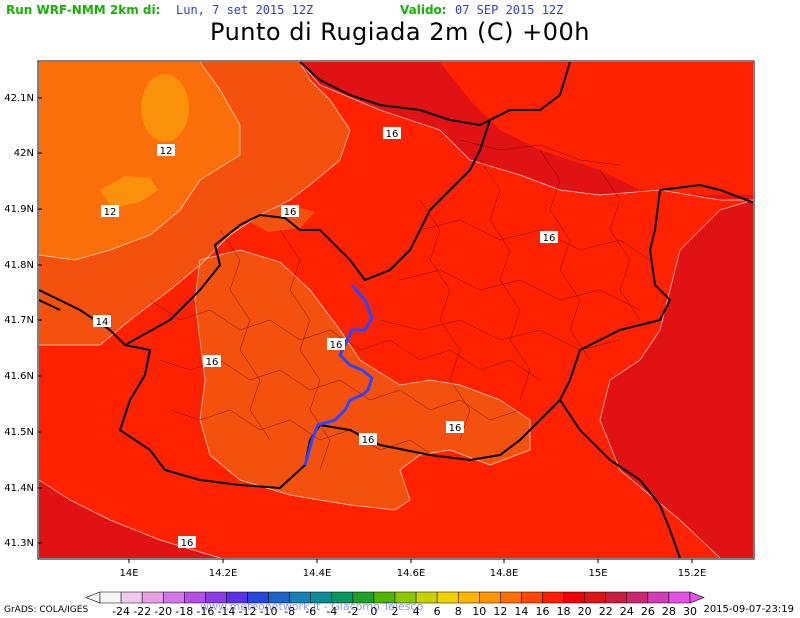 This screenshot has width=800, height=618. What do you see at coordinates (521, 611) in the screenshot?
I see `colorbar-tick-label: 14` at bounding box center [521, 611].